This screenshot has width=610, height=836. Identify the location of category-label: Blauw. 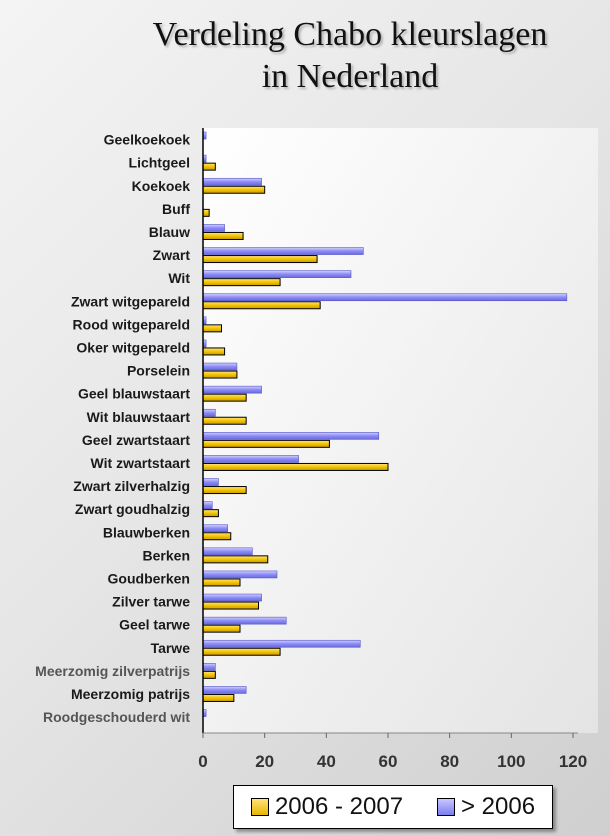
(169, 232).